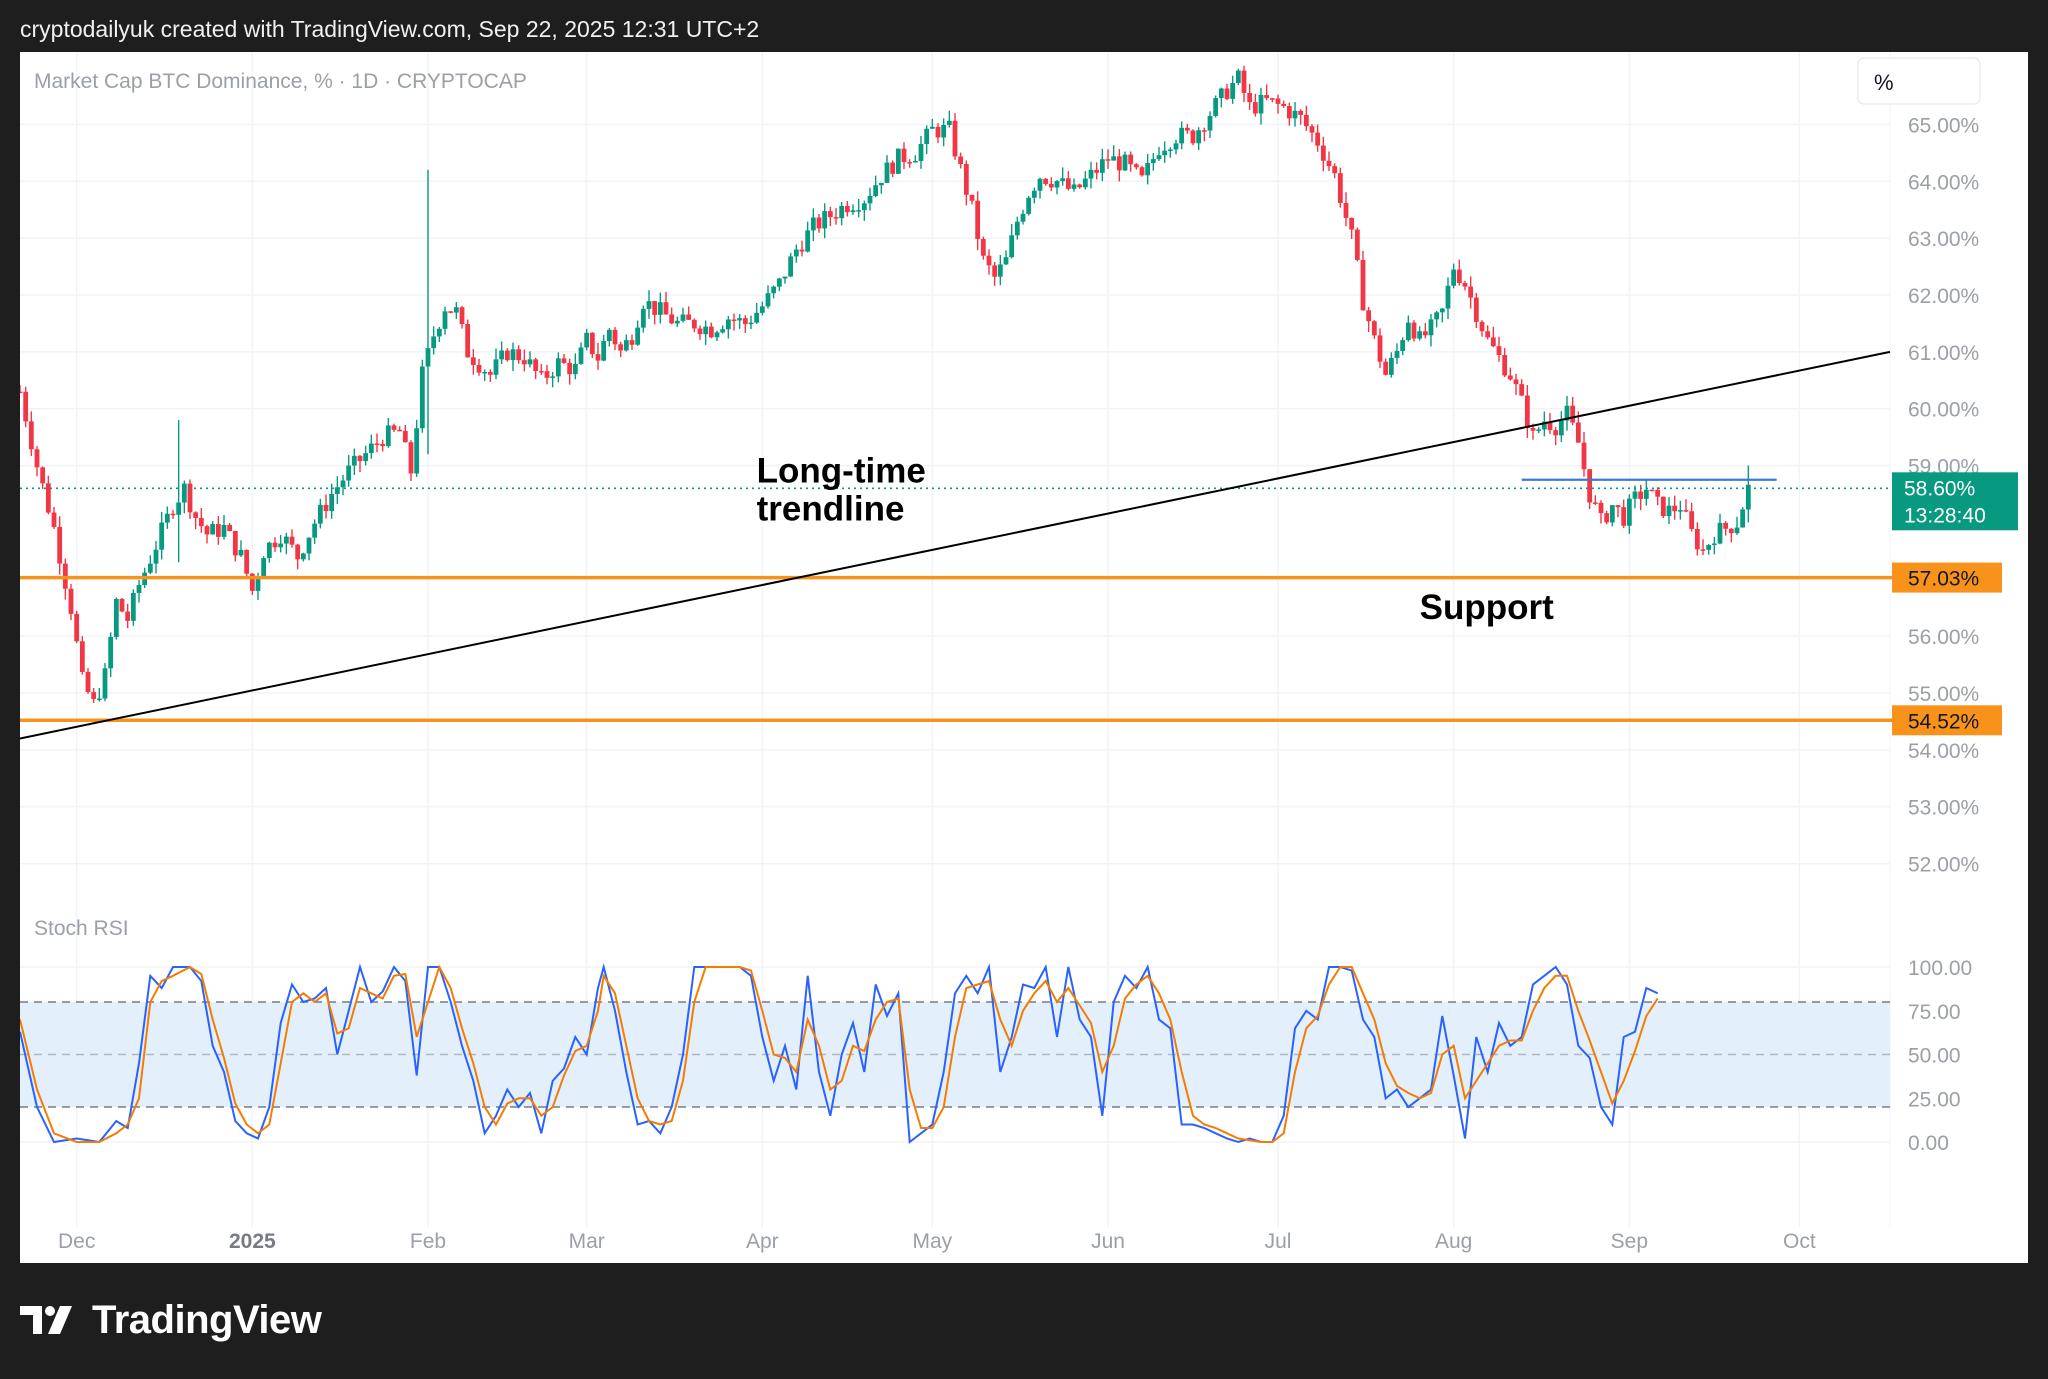 Image resolution: width=2048 pixels, height=1379 pixels. Describe the element at coordinates (1919, 81) in the screenshot. I see `scale-unit-button` at that location.